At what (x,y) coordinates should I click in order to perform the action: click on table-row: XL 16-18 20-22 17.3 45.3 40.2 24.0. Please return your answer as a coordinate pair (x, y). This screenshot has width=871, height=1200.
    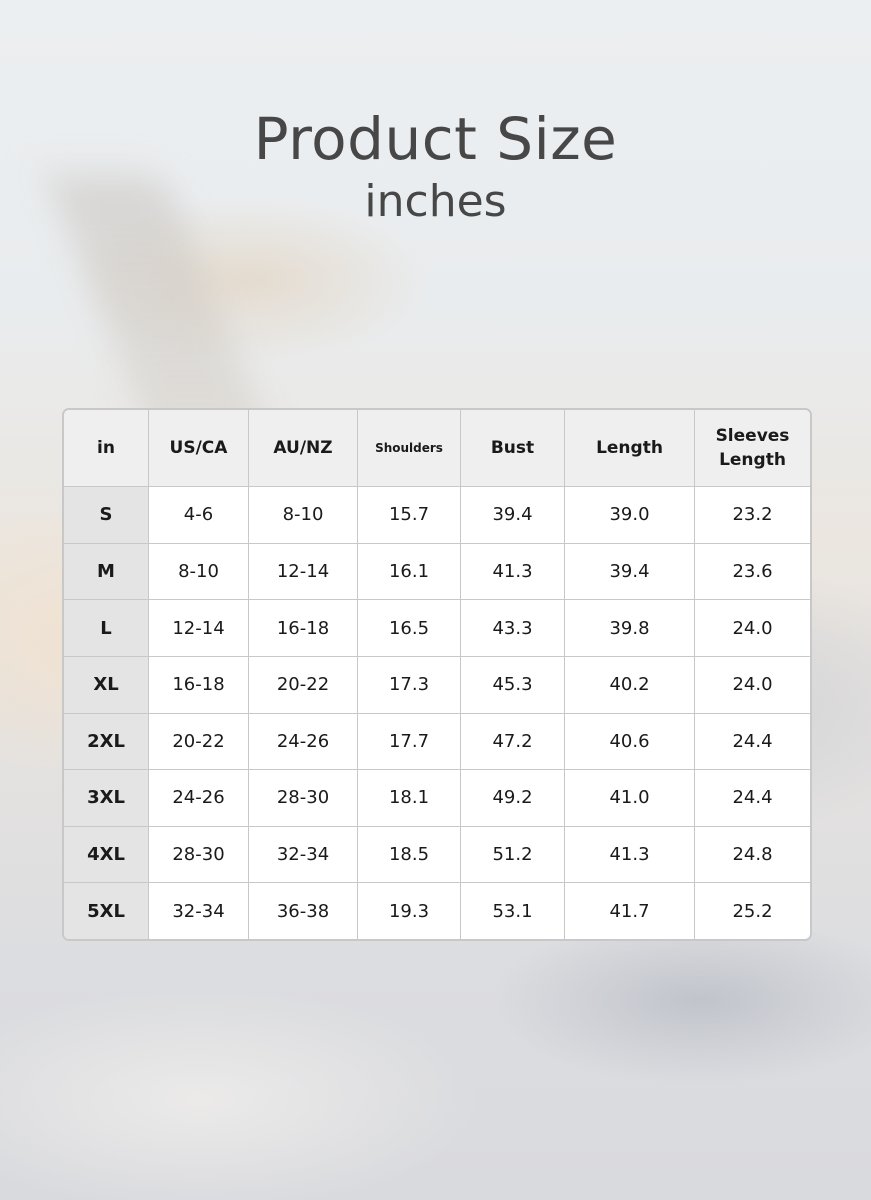
    Looking at the image, I should click on (437, 685).